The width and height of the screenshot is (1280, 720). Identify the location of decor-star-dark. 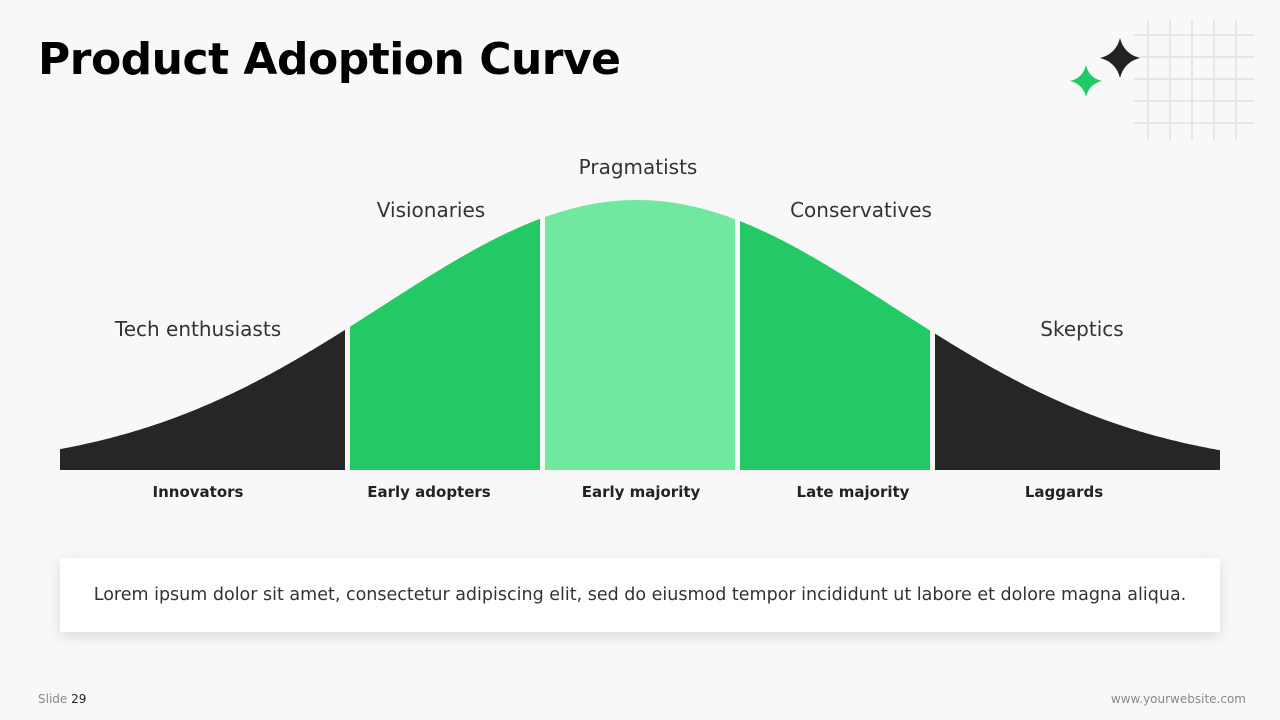
(1120, 58).